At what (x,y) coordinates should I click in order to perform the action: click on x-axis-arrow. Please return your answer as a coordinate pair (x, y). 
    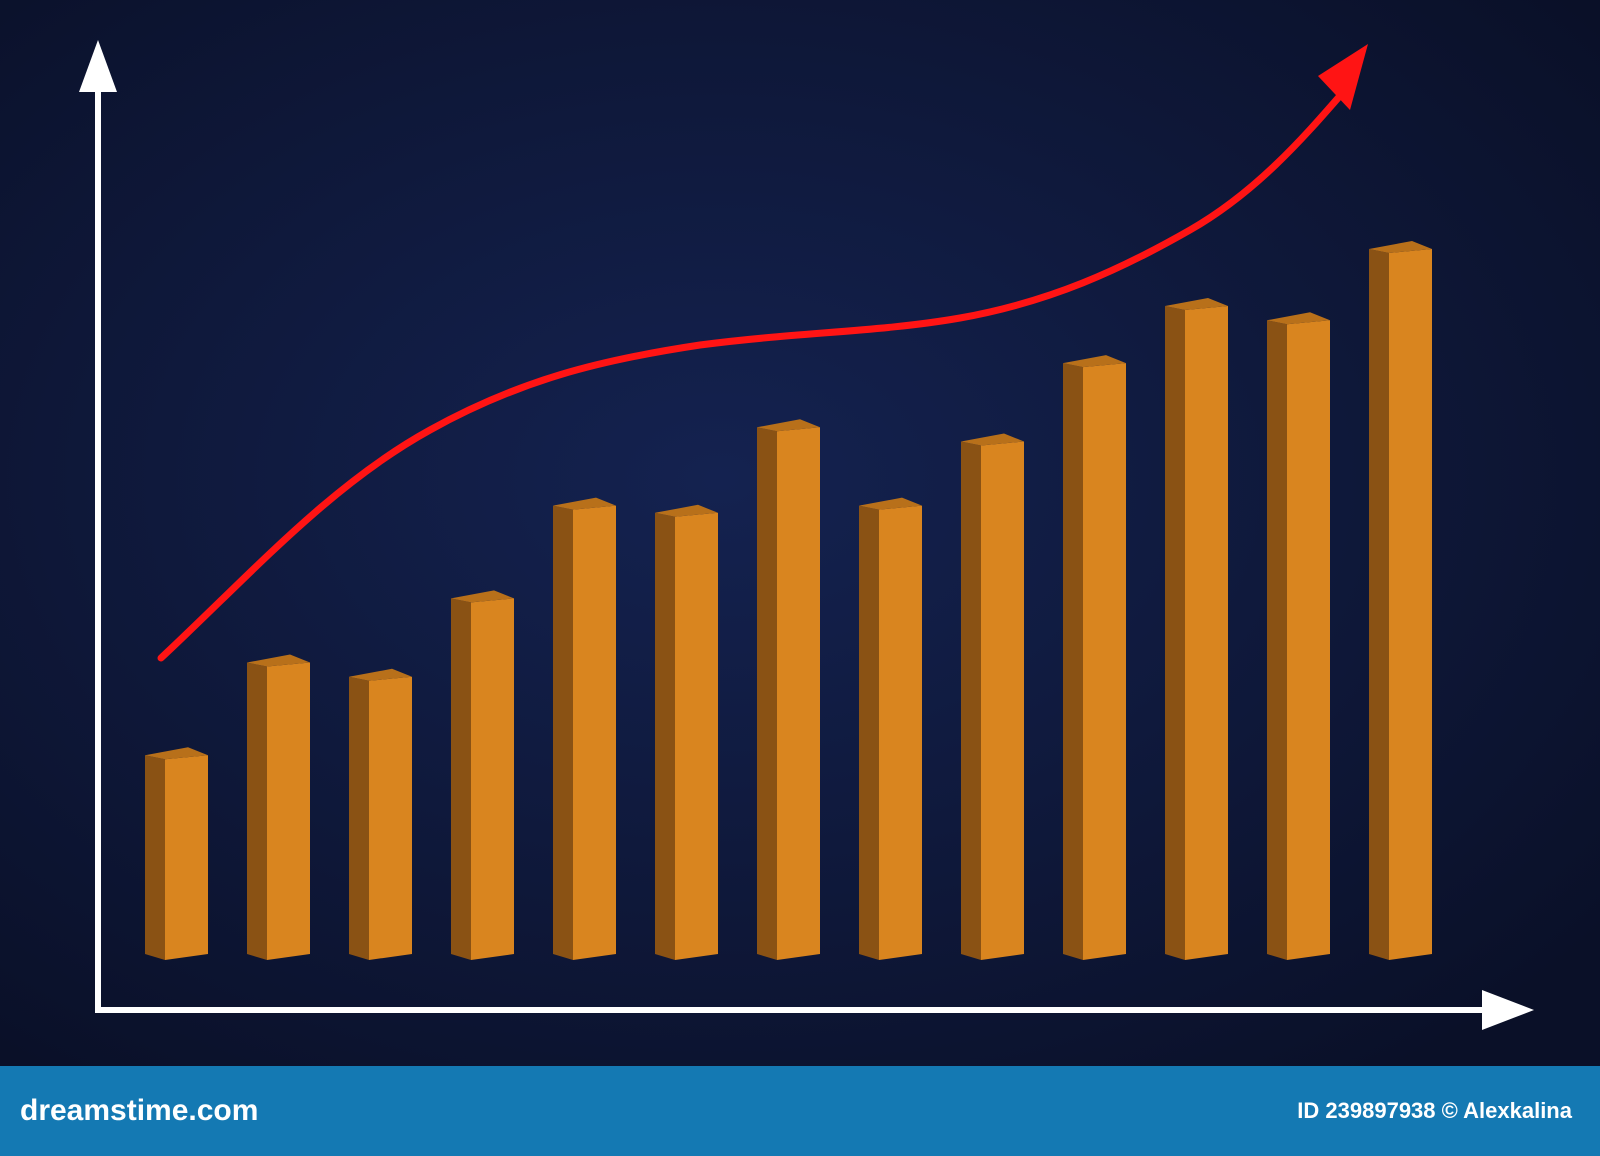
    Looking at the image, I should click on (1508, 1010).